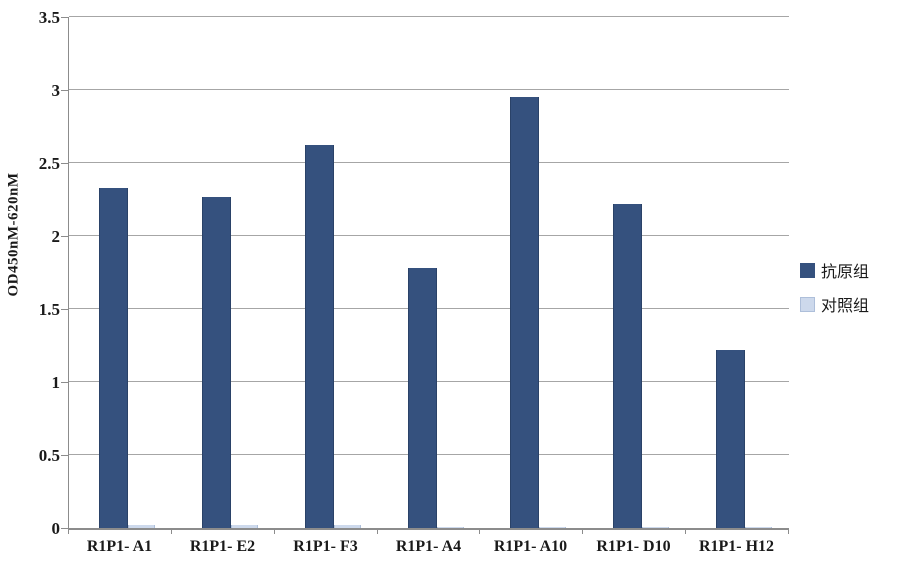 The height and width of the screenshot is (575, 900). I want to click on x-category-label: R1P1- H12, so click(736, 546).